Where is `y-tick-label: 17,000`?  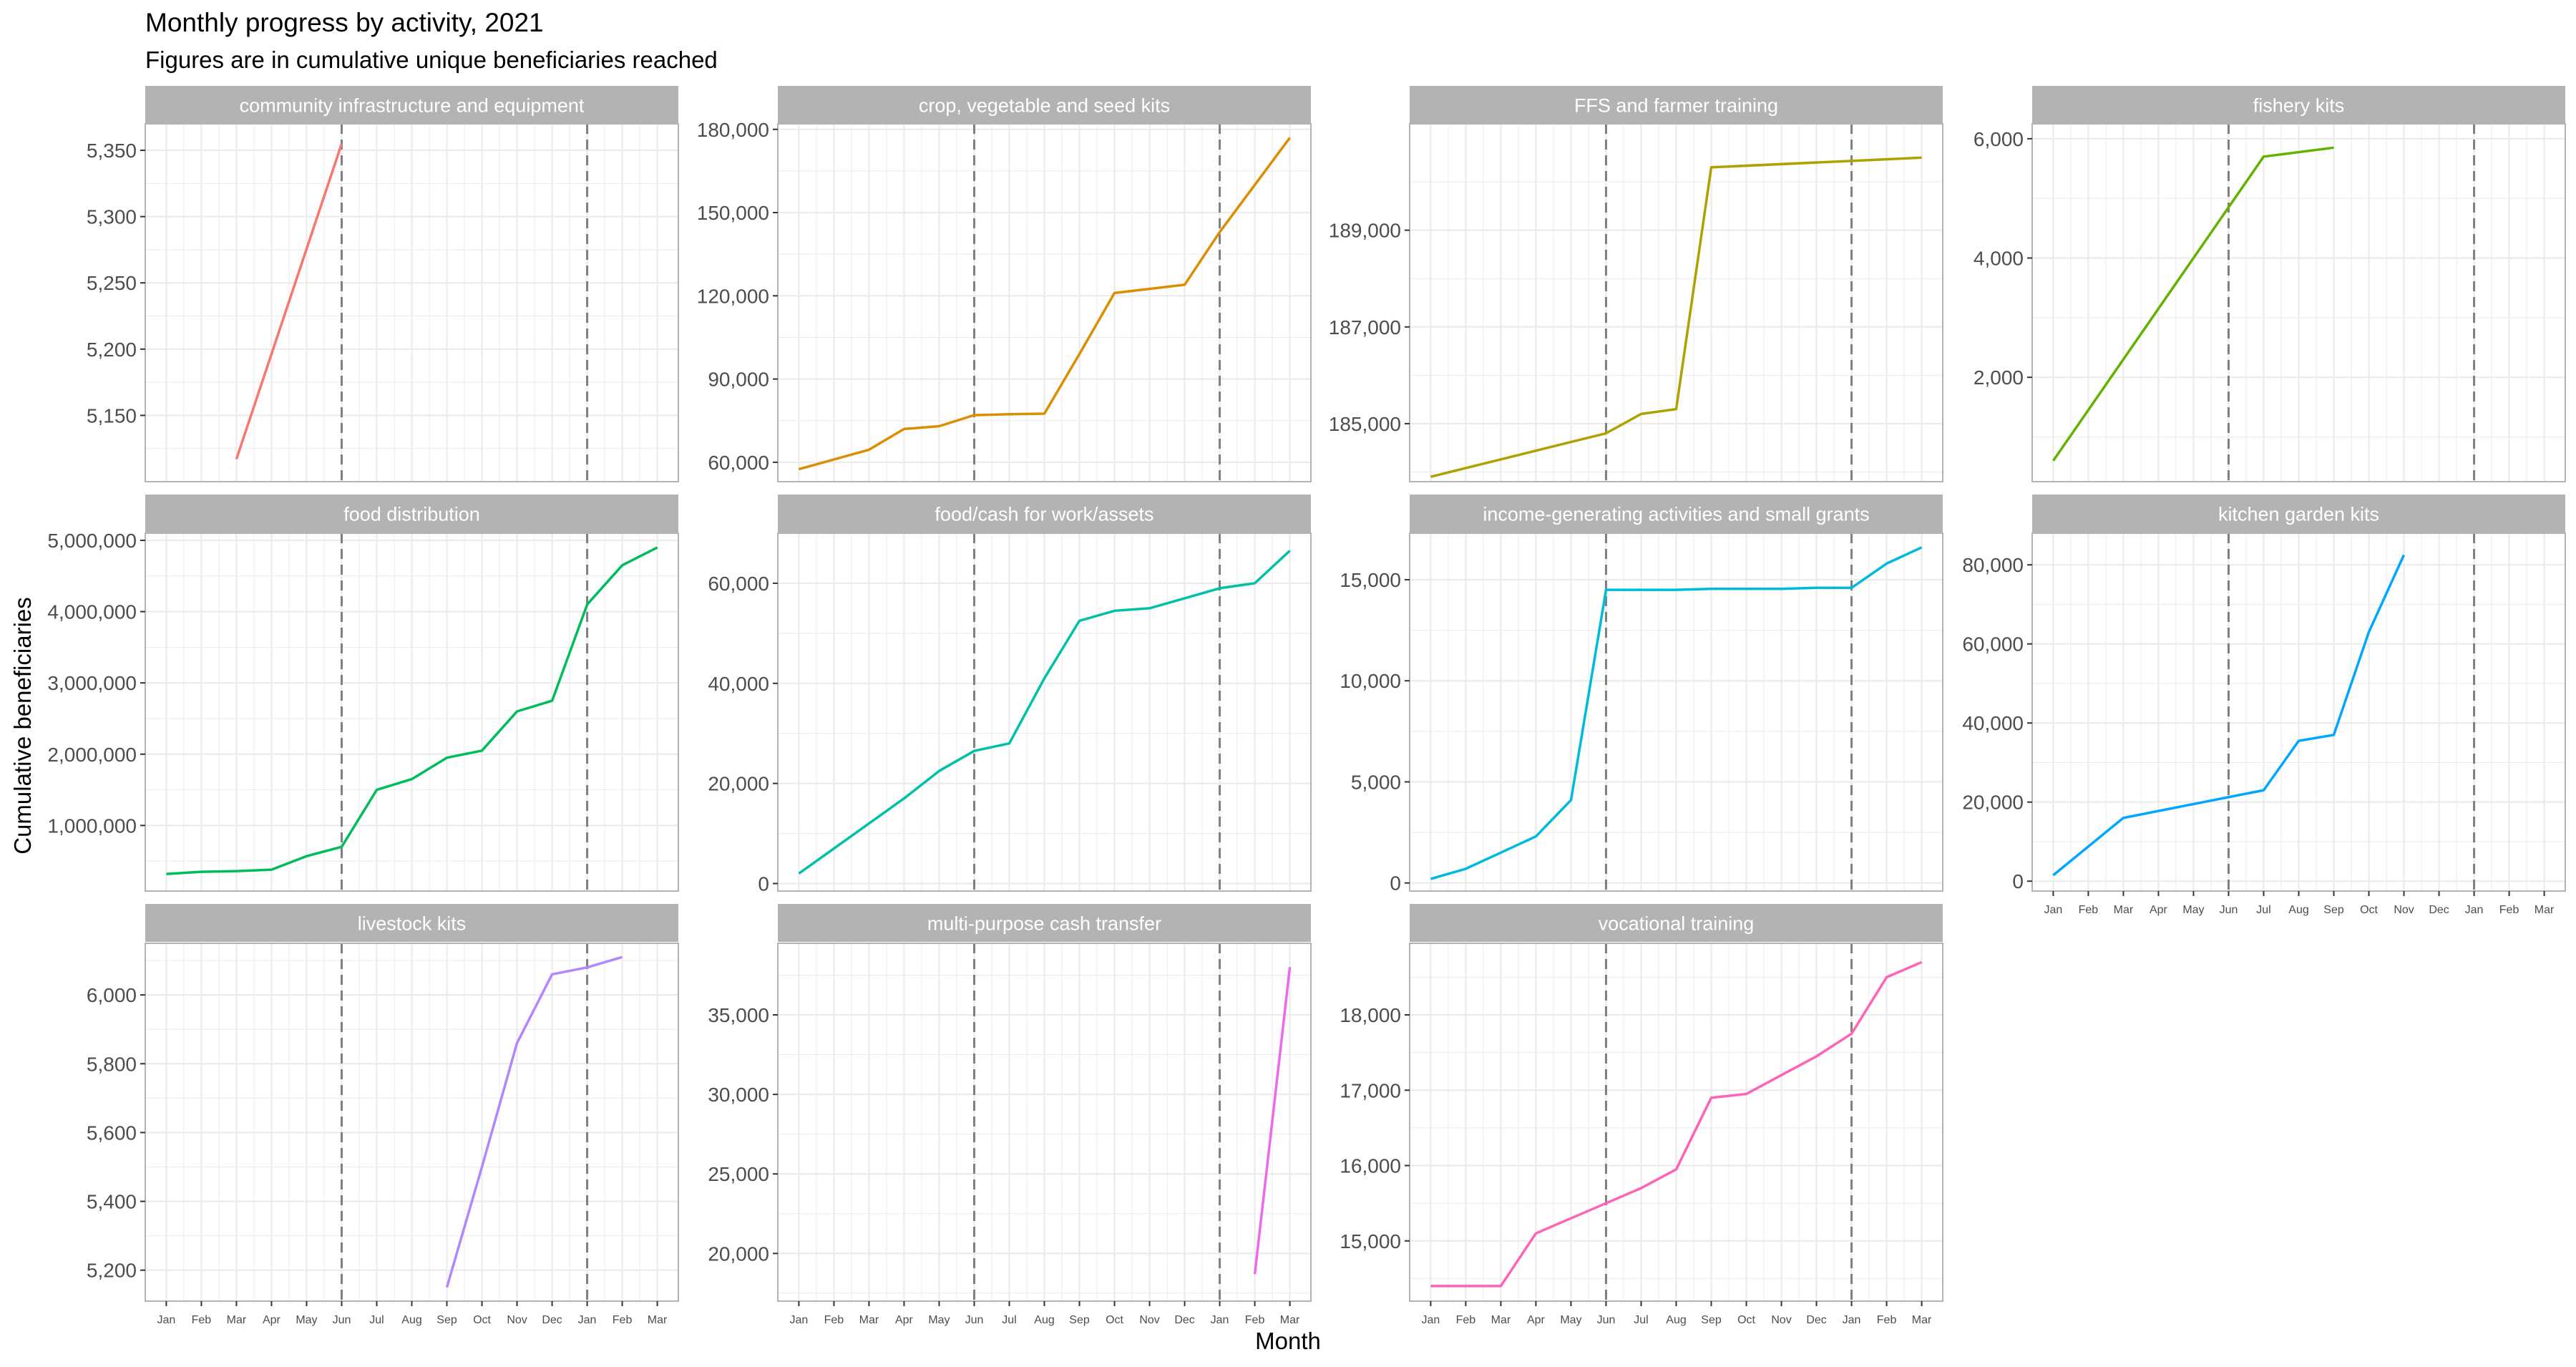
y-tick-label: 17,000 is located at coordinates (1370, 1090).